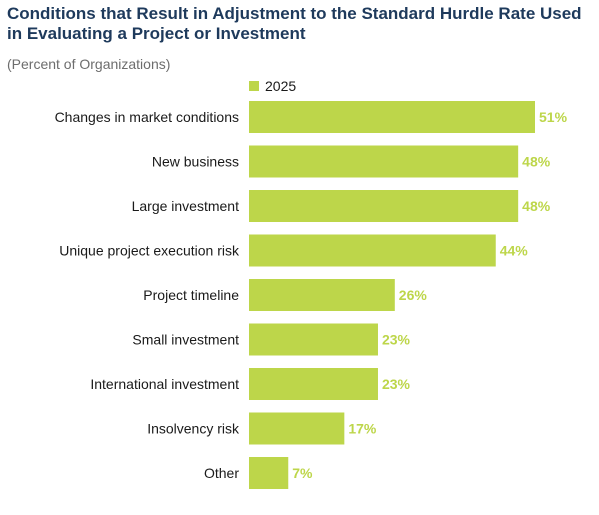  I want to click on category-label-4: Project timeline, so click(191, 295).